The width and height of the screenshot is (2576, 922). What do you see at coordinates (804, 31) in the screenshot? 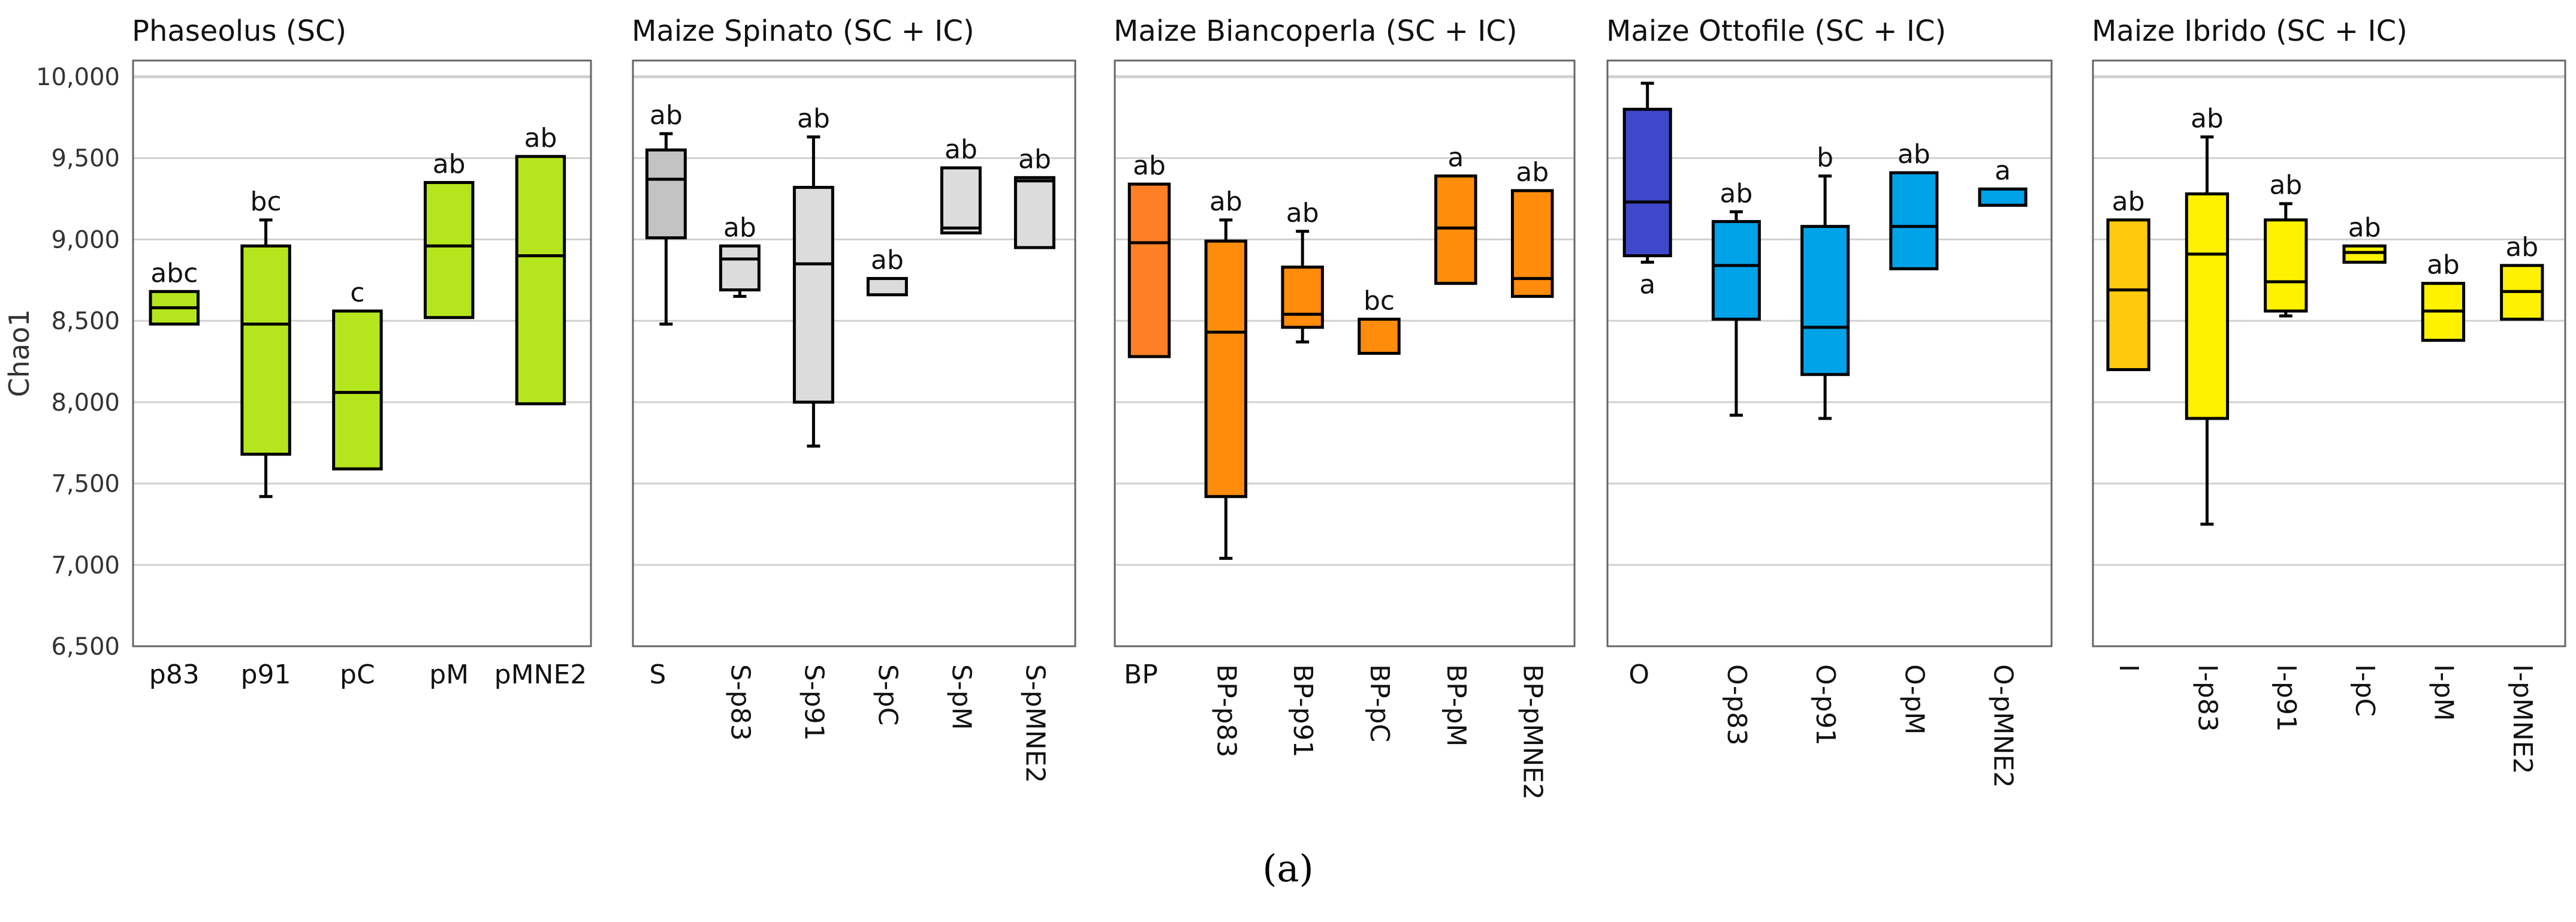
I see `panel-title: Maize Spinato (SC + IC)` at bounding box center [804, 31].